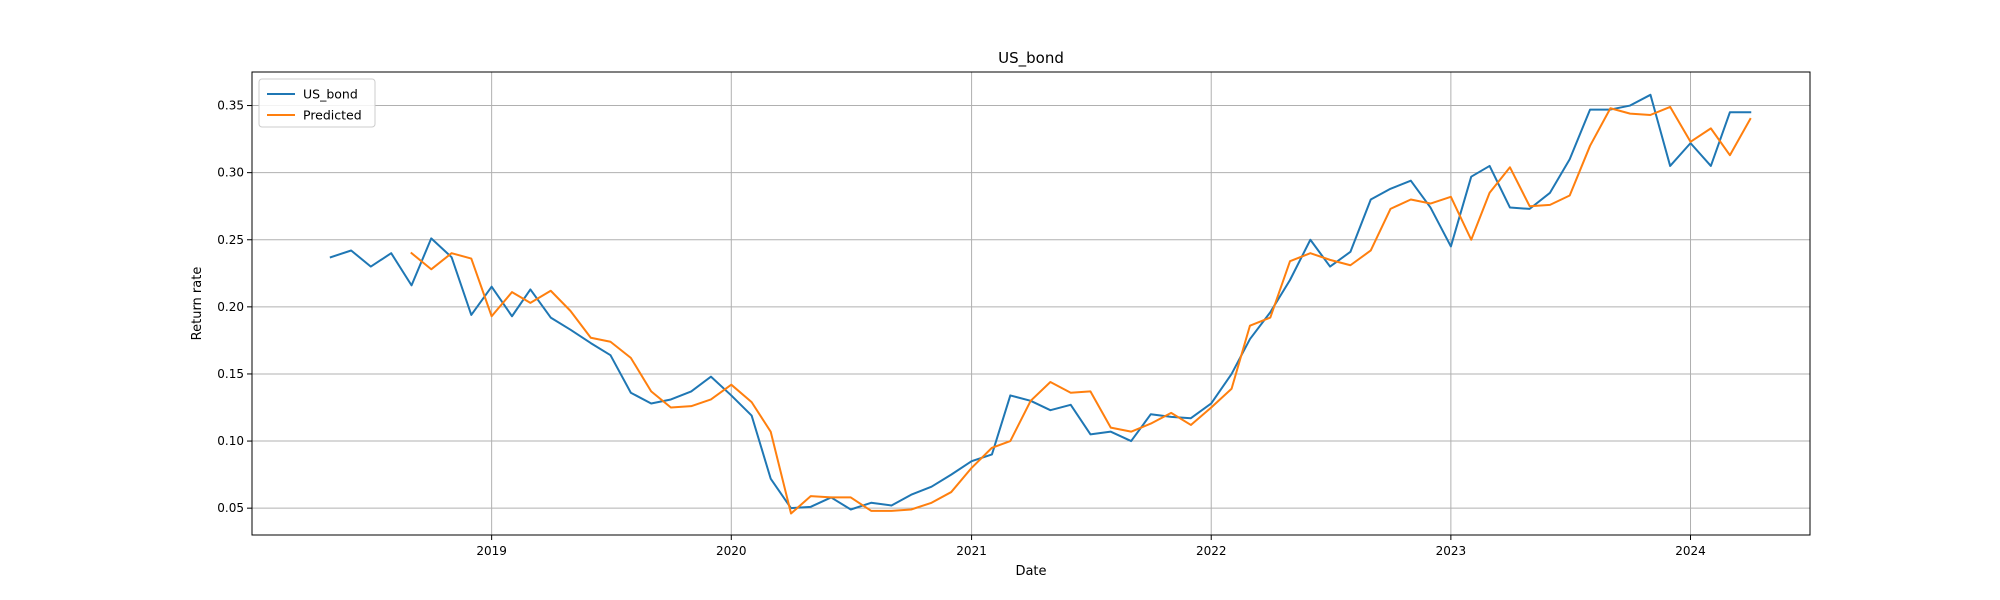  What do you see at coordinates (1030, 571) in the screenshot?
I see `x-axis-label: Date` at bounding box center [1030, 571].